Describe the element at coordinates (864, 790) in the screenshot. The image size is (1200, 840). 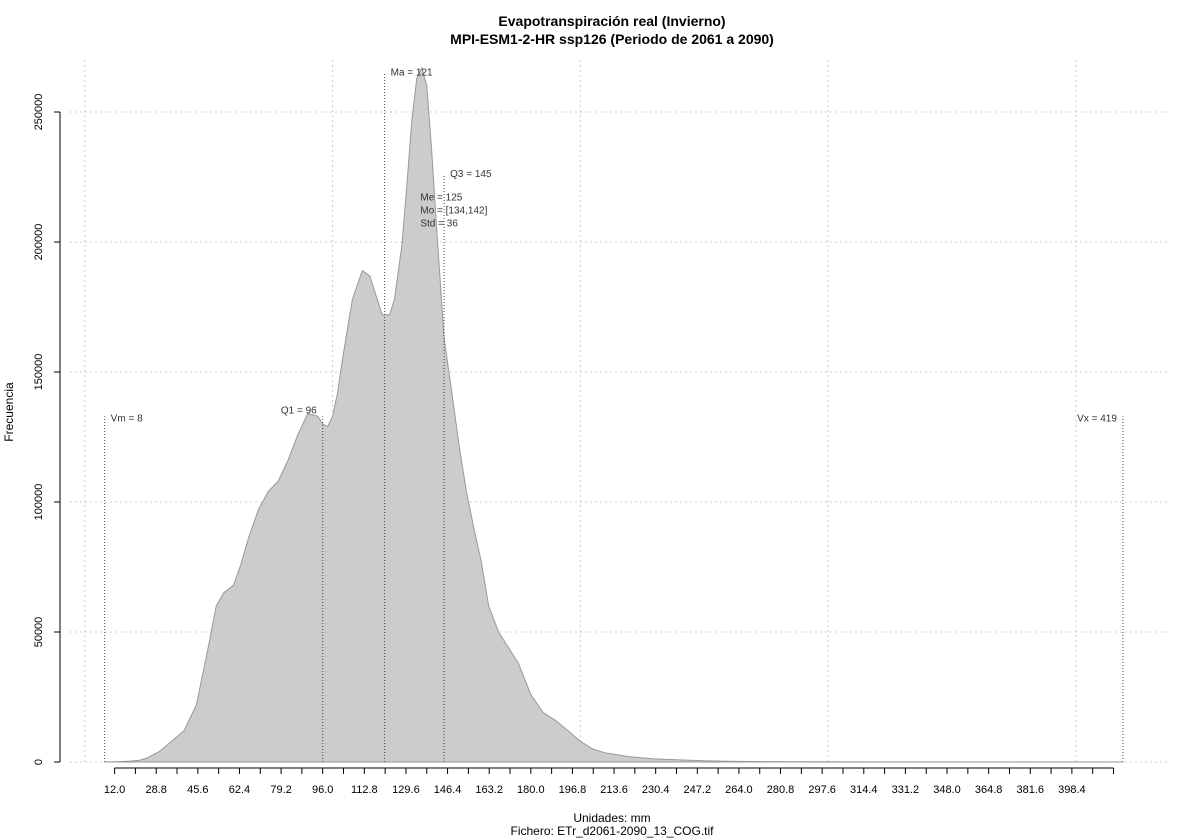
I see `x-tick-label-18: 314.4` at that location.